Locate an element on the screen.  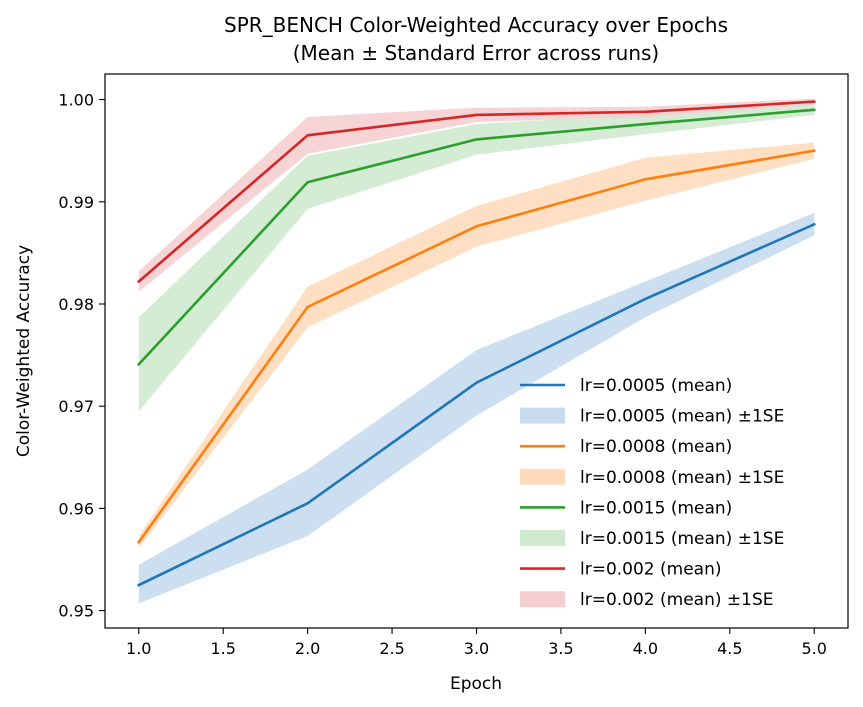
legend-label-lr-0-0008-mean: lr=0.0008 (mean) is located at coordinates (656, 447).